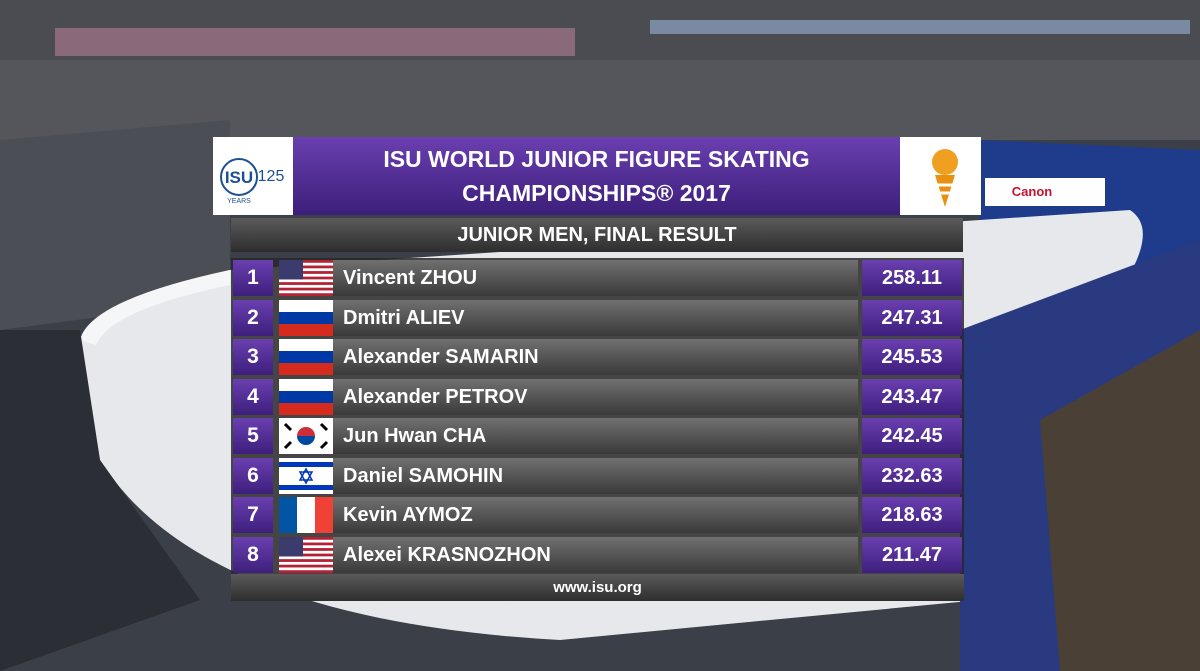 The width and height of the screenshot is (1200, 671). I want to click on skater-name: Alexander SAMARIN, so click(595, 357).